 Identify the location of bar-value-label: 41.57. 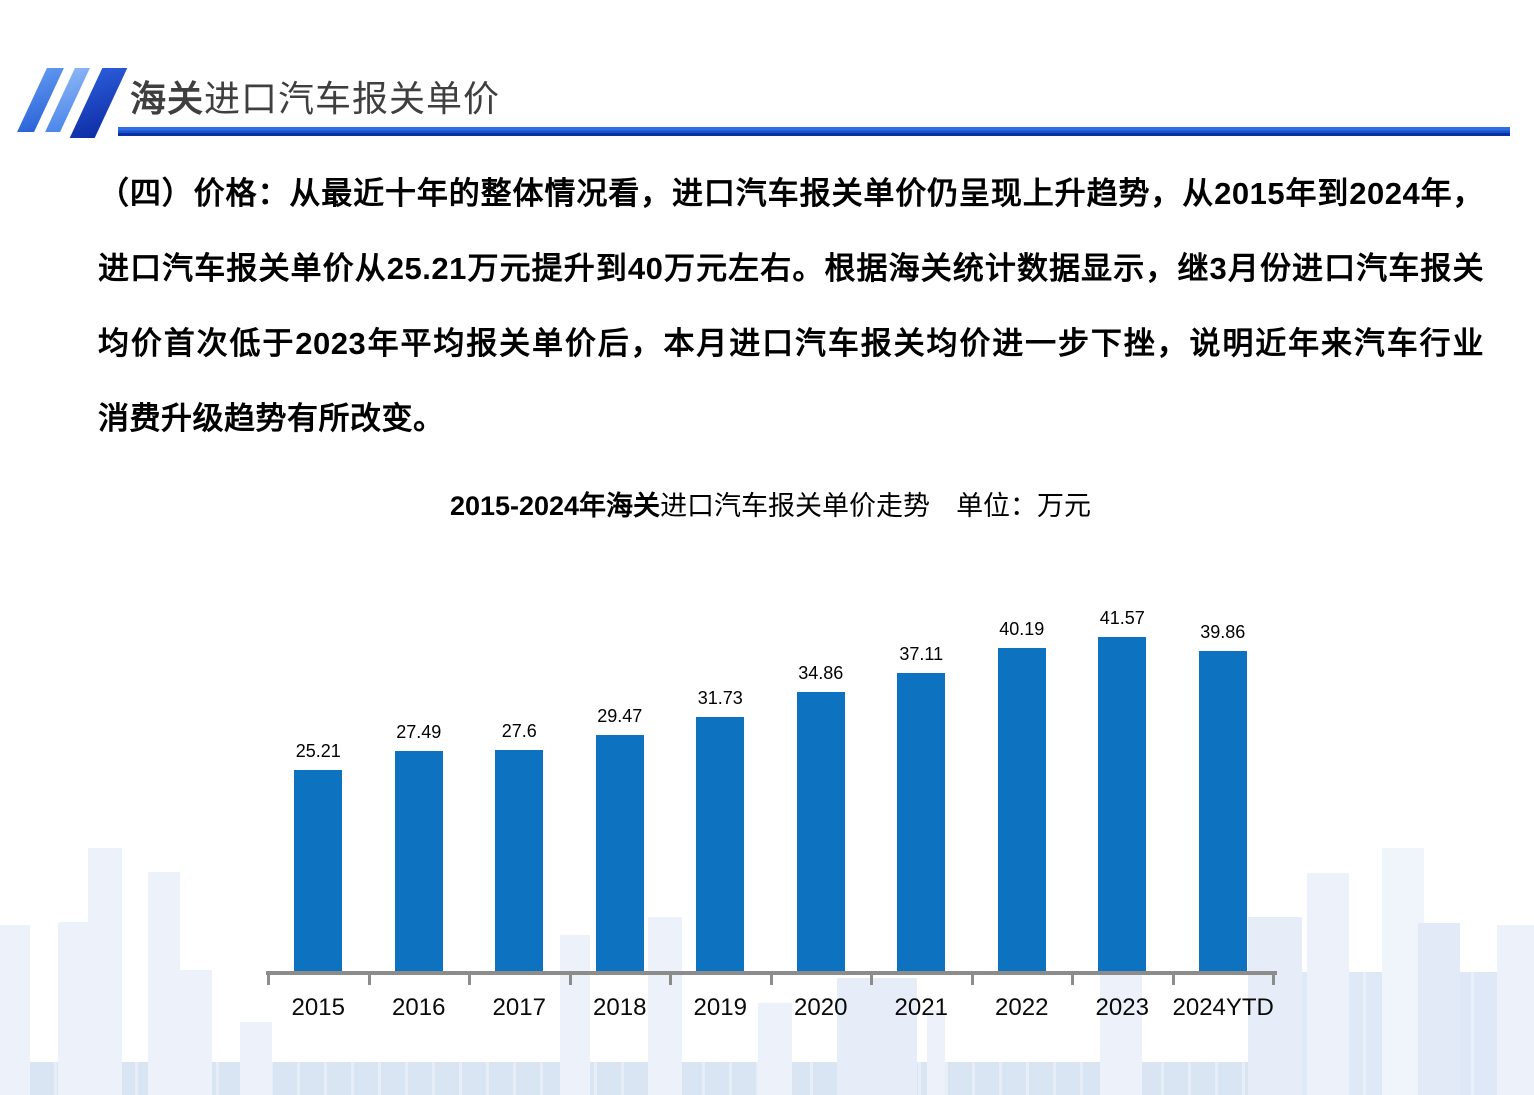
(1122, 618).